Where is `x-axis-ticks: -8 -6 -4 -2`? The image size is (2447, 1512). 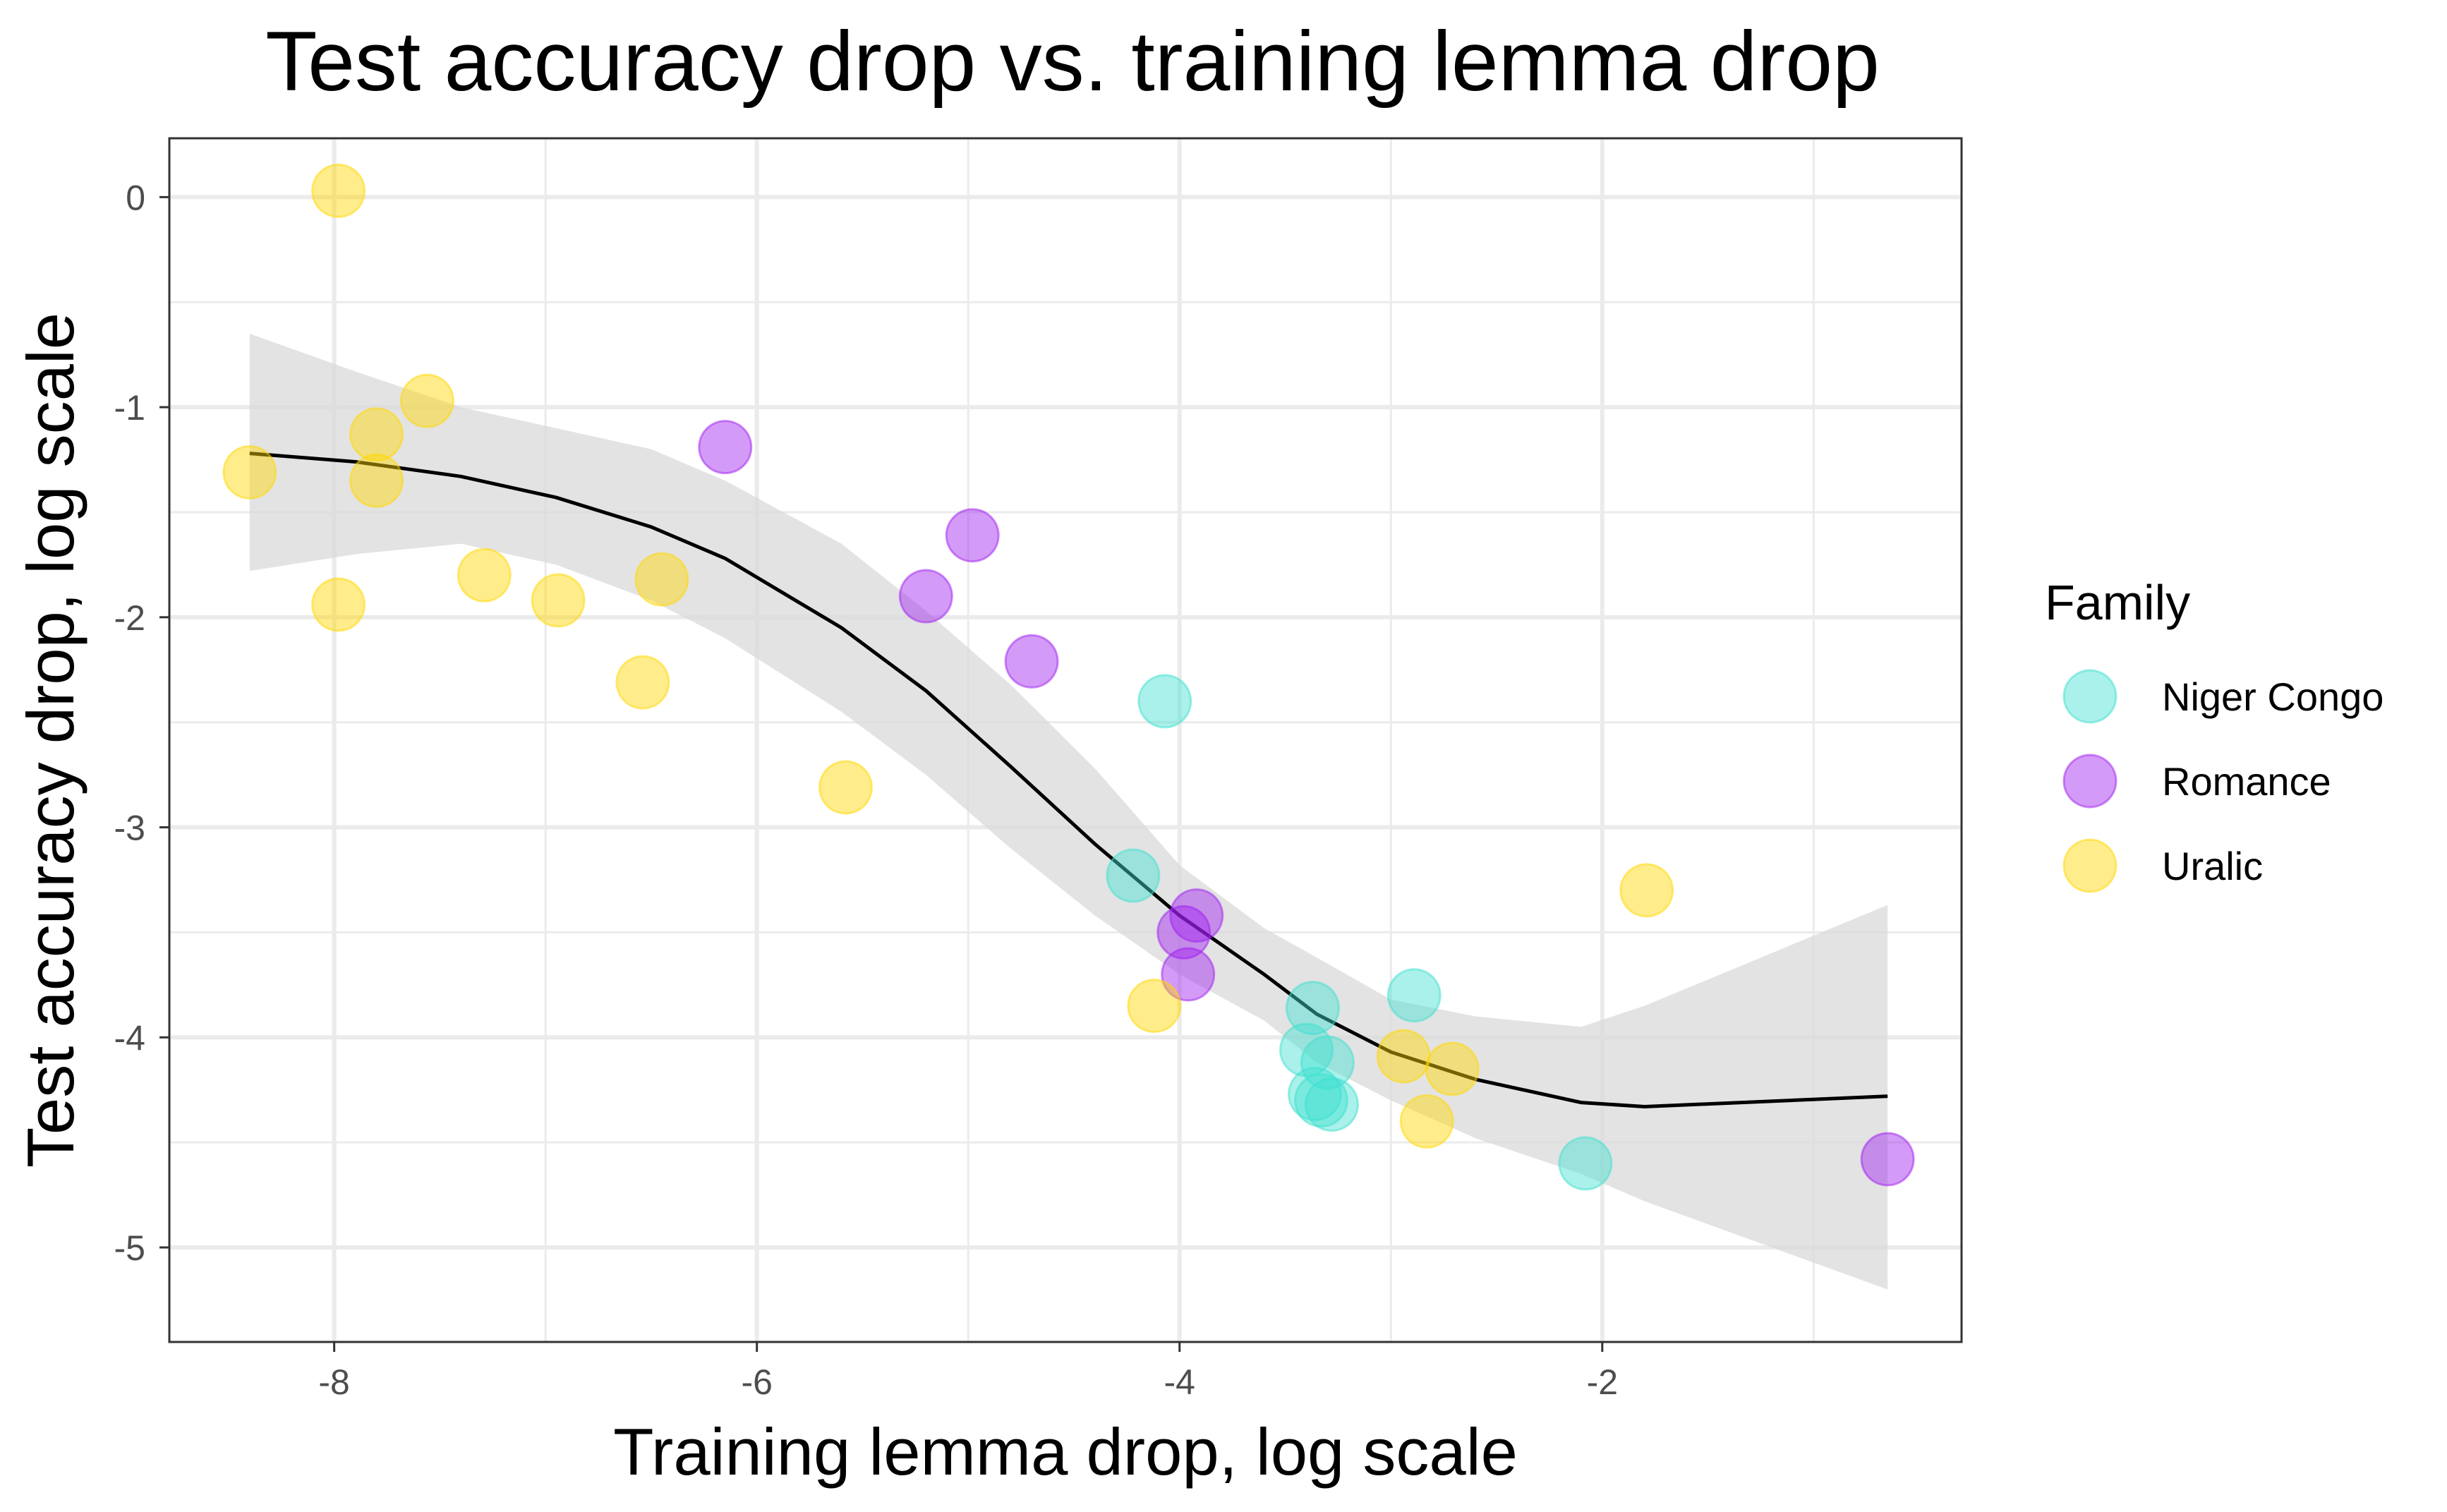 x-axis-ticks: -8 -6 -4 -2 is located at coordinates (968, 1372).